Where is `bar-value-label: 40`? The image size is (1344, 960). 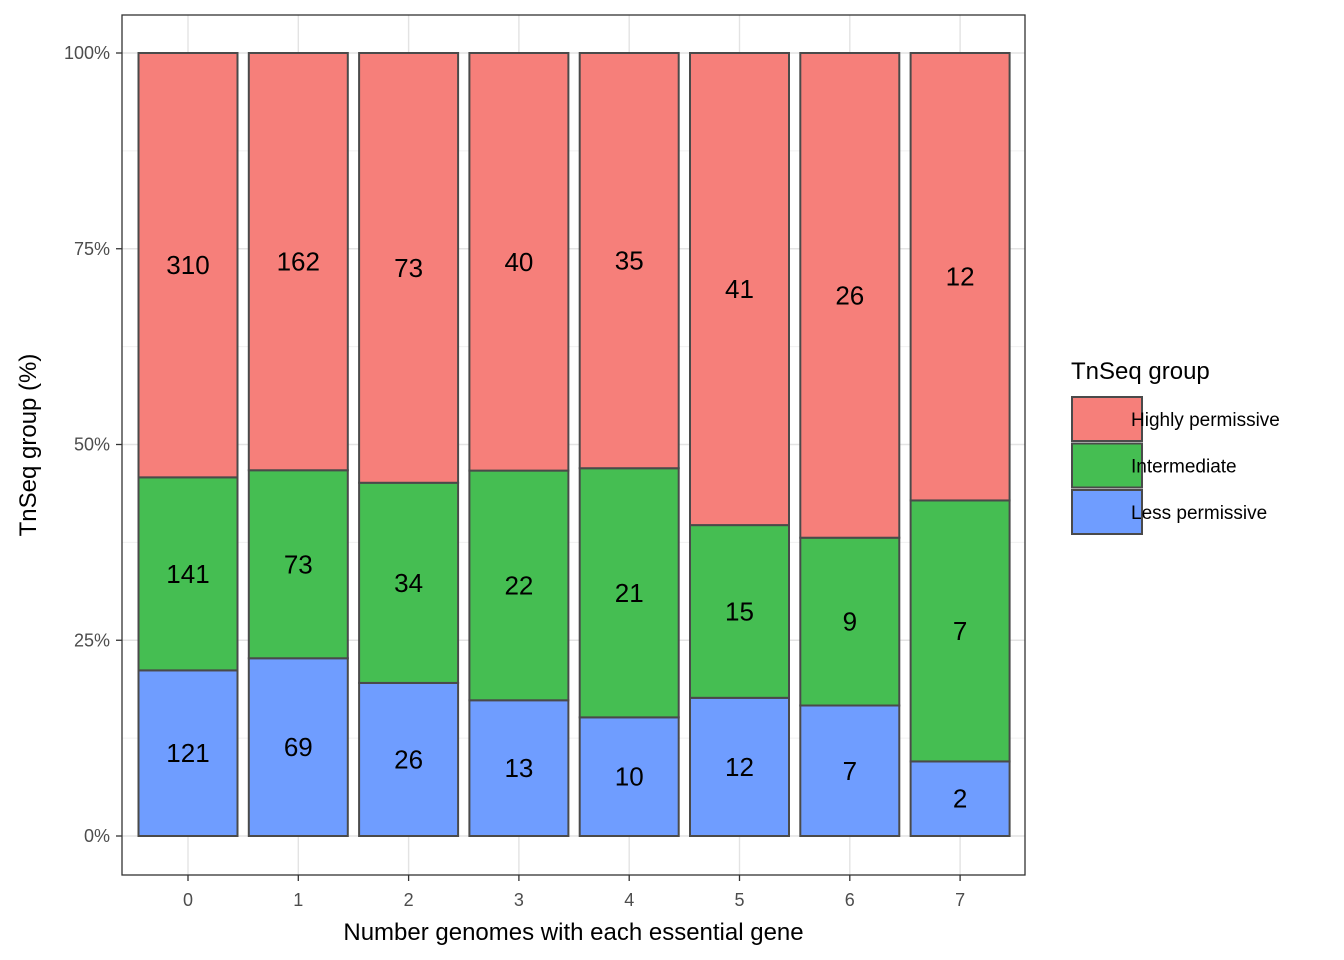 bar-value-label: 40 is located at coordinates (518, 262).